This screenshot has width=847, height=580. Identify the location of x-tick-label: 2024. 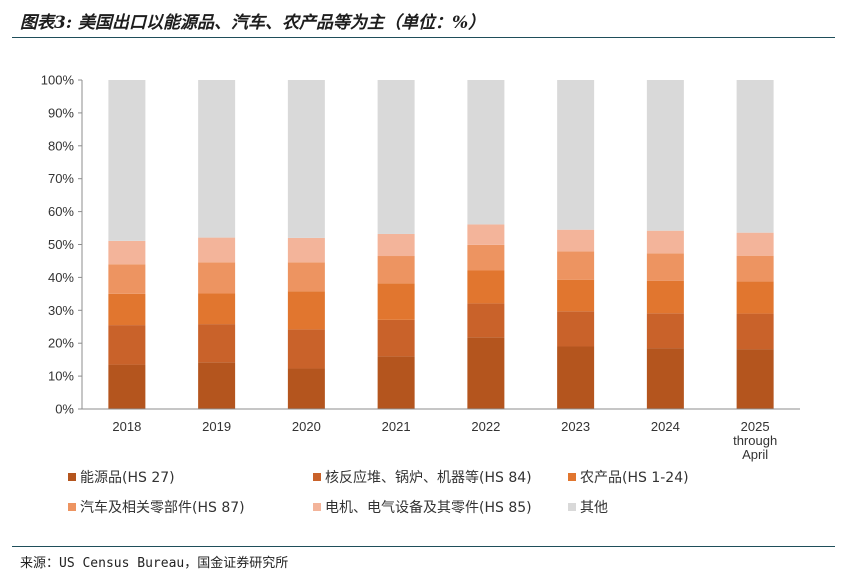
(665, 426).